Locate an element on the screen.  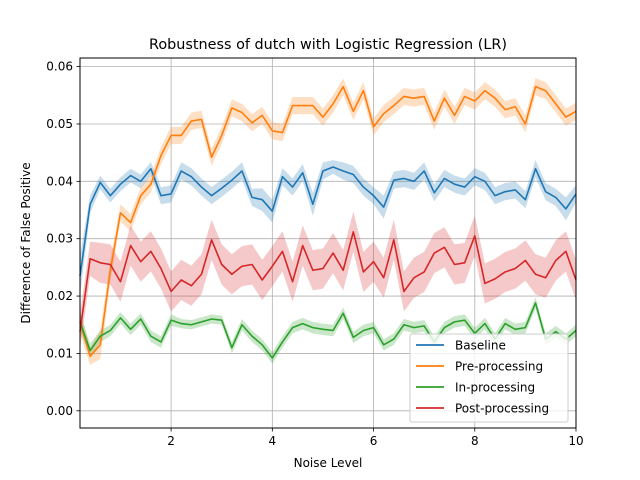
y-tick-label: 0.03 is located at coordinates (59, 239).